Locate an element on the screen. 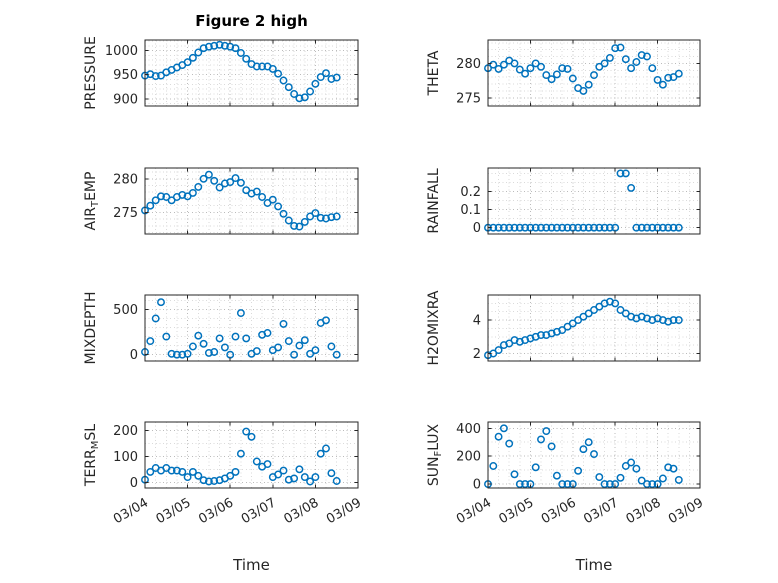  subplot-airtemp: 275 280 AIRTEMP is located at coordinates (221, 201).